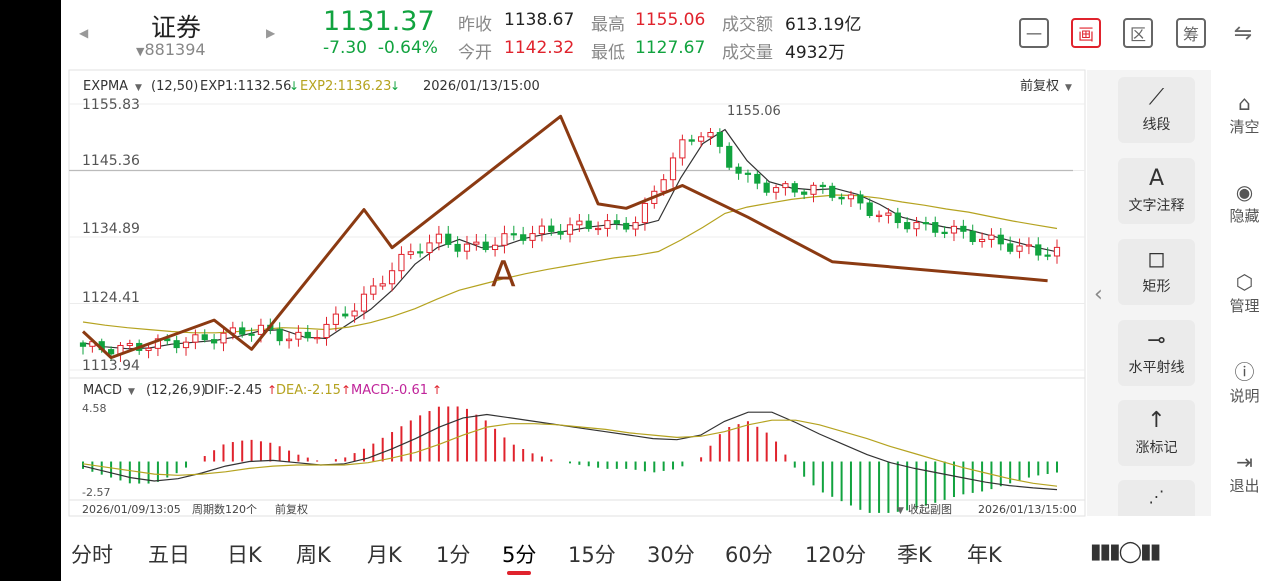  I want to click on tool-text-note: A 文字注释, so click(1156, 191).